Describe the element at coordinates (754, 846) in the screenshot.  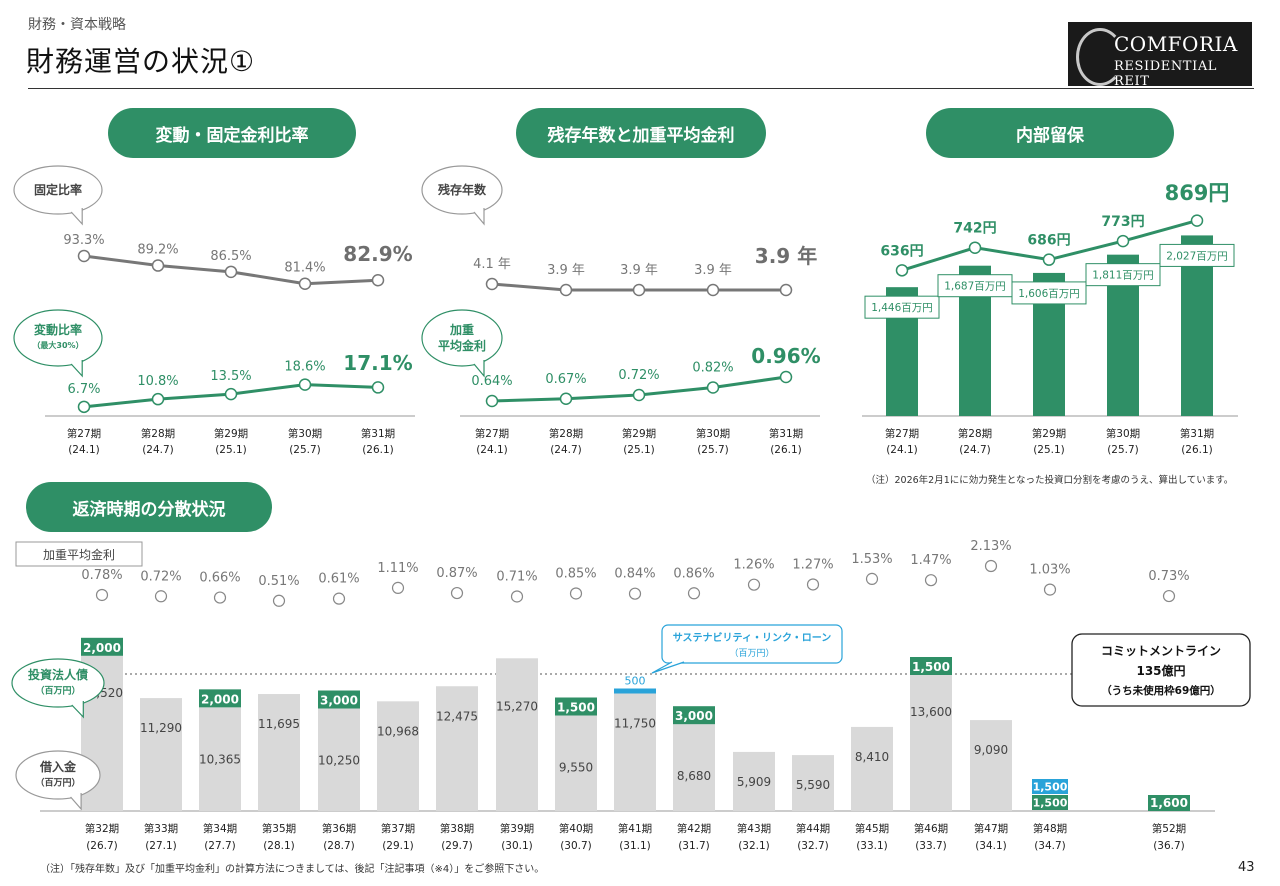
I see `distribution-tick-sub-11: (32.1)` at that location.